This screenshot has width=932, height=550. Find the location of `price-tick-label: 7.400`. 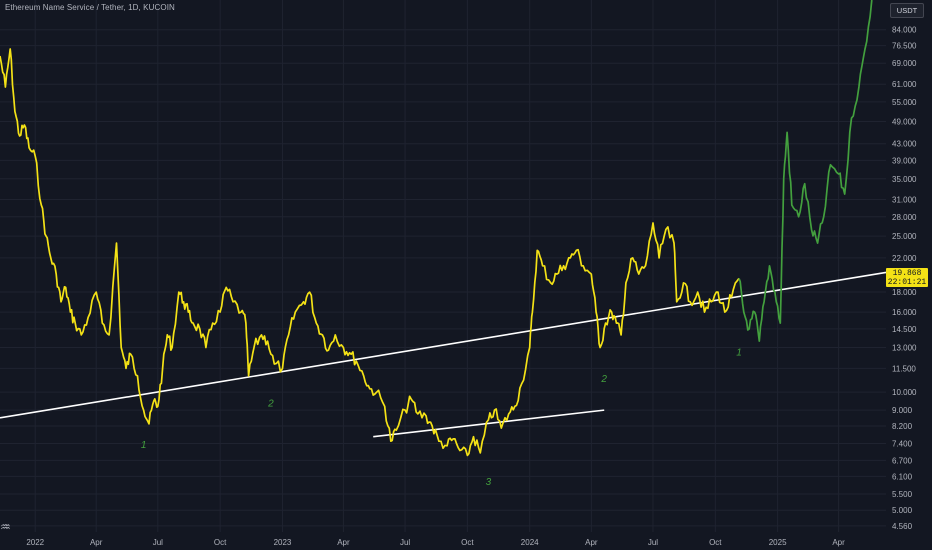

price-tick-label: 7.400 is located at coordinates (902, 443).